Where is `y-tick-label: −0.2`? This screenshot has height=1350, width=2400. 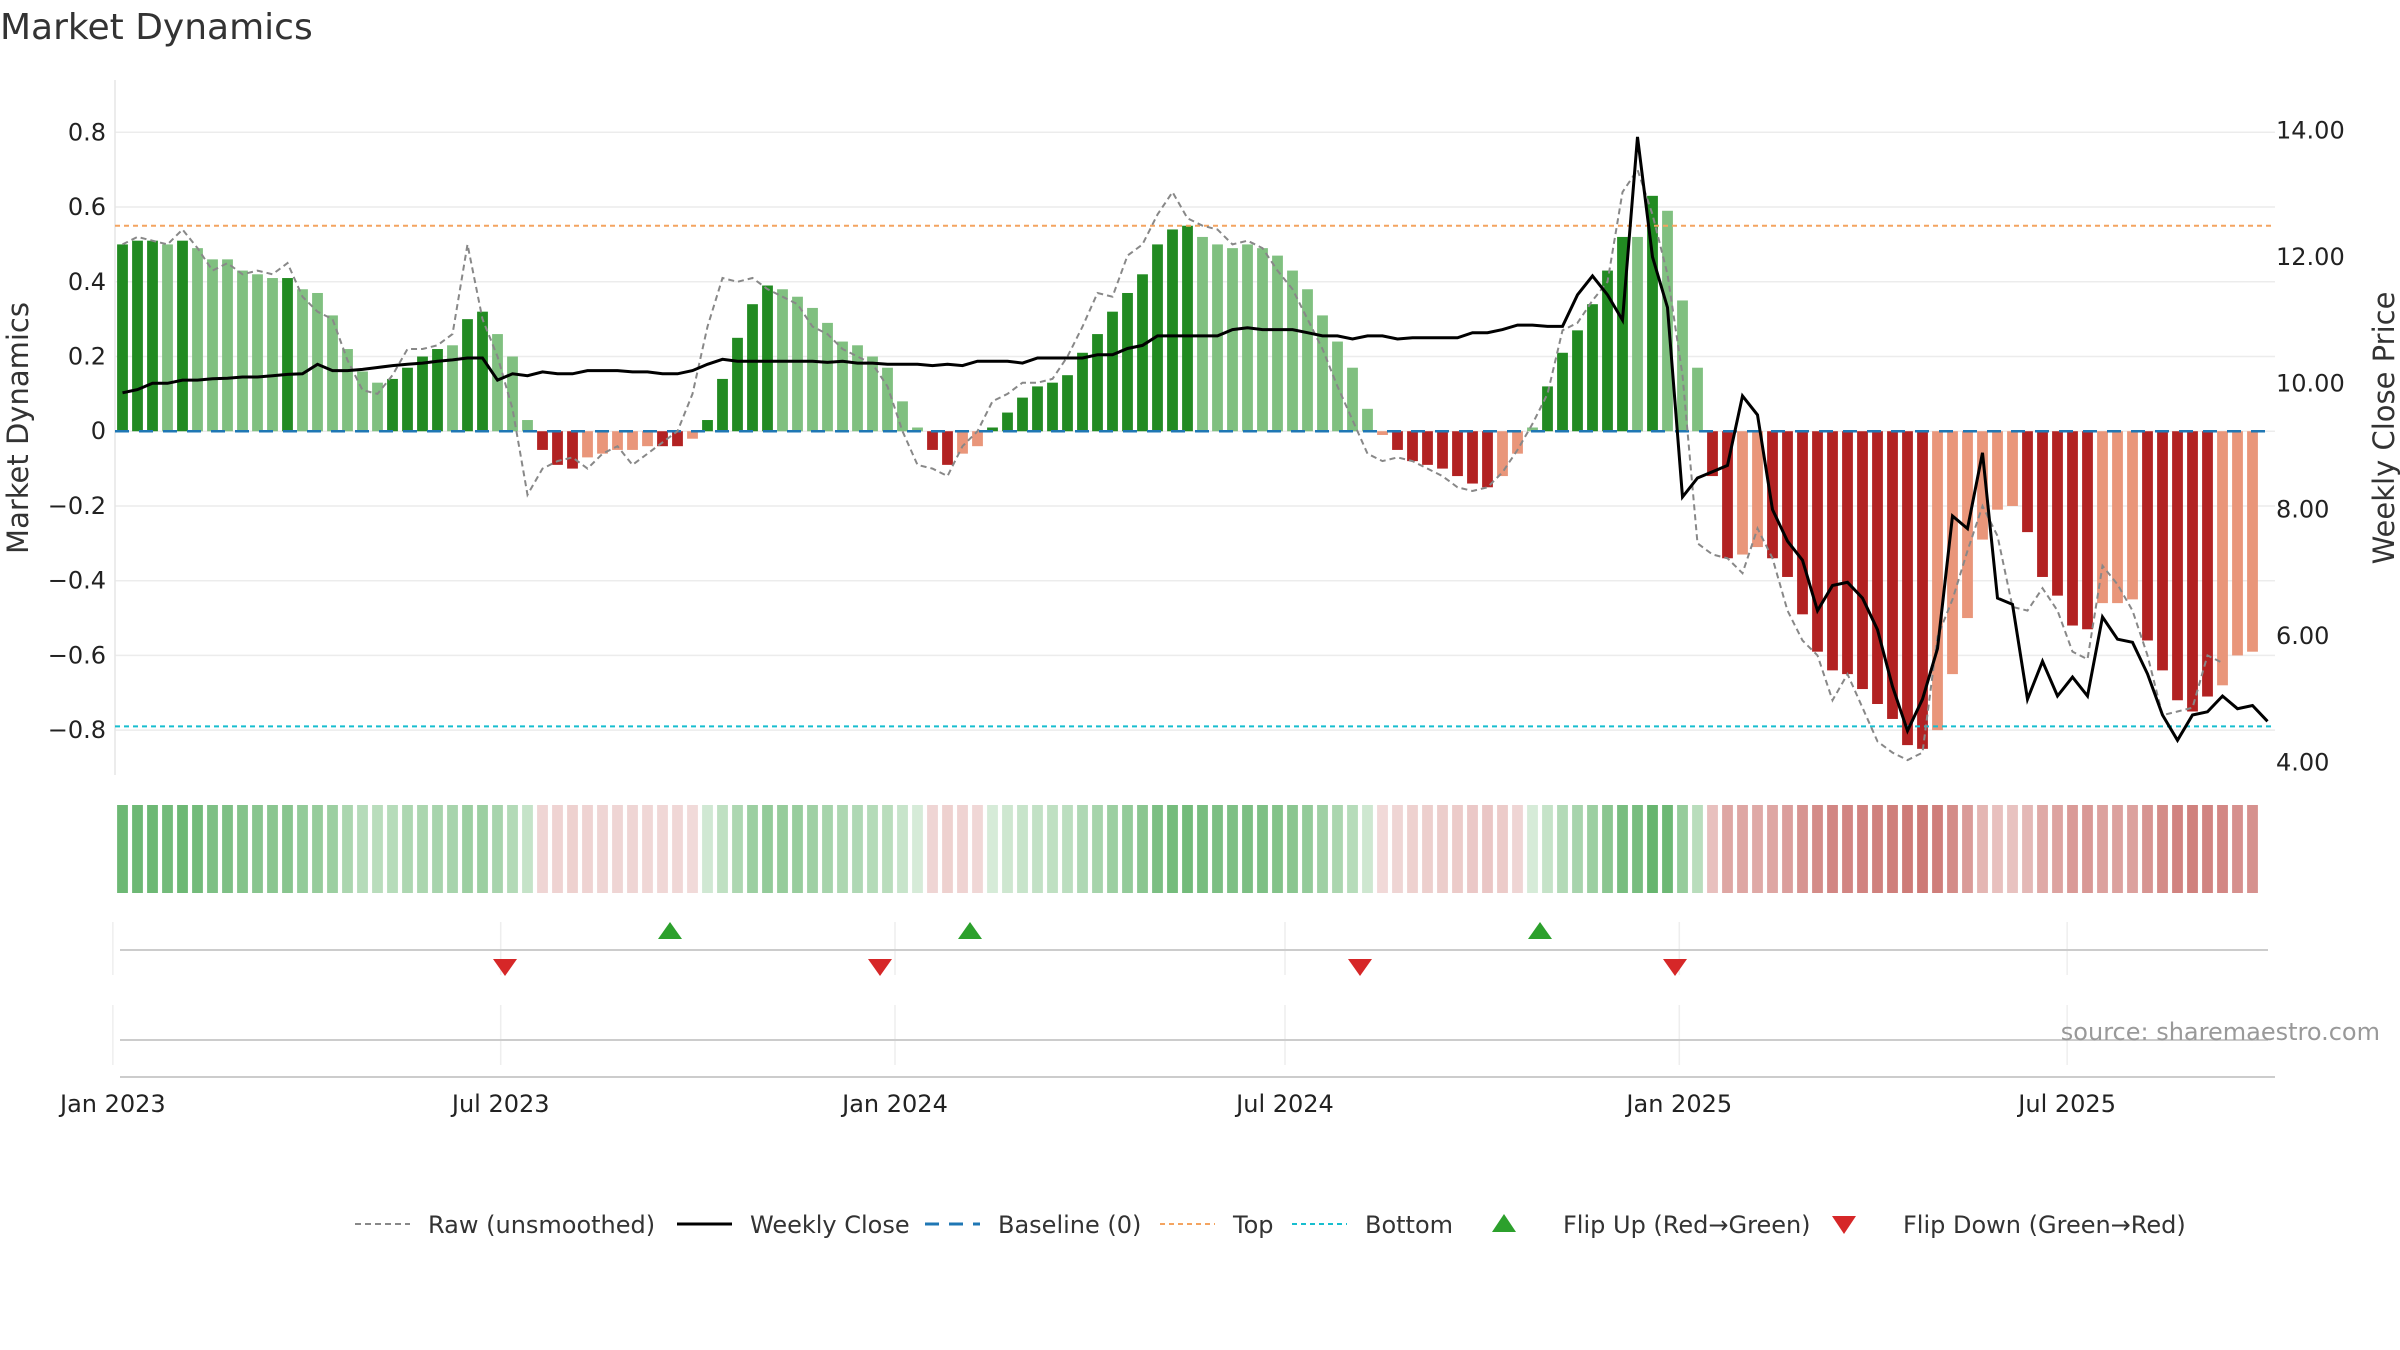
y-tick-label: −0.2 is located at coordinates (77, 506).